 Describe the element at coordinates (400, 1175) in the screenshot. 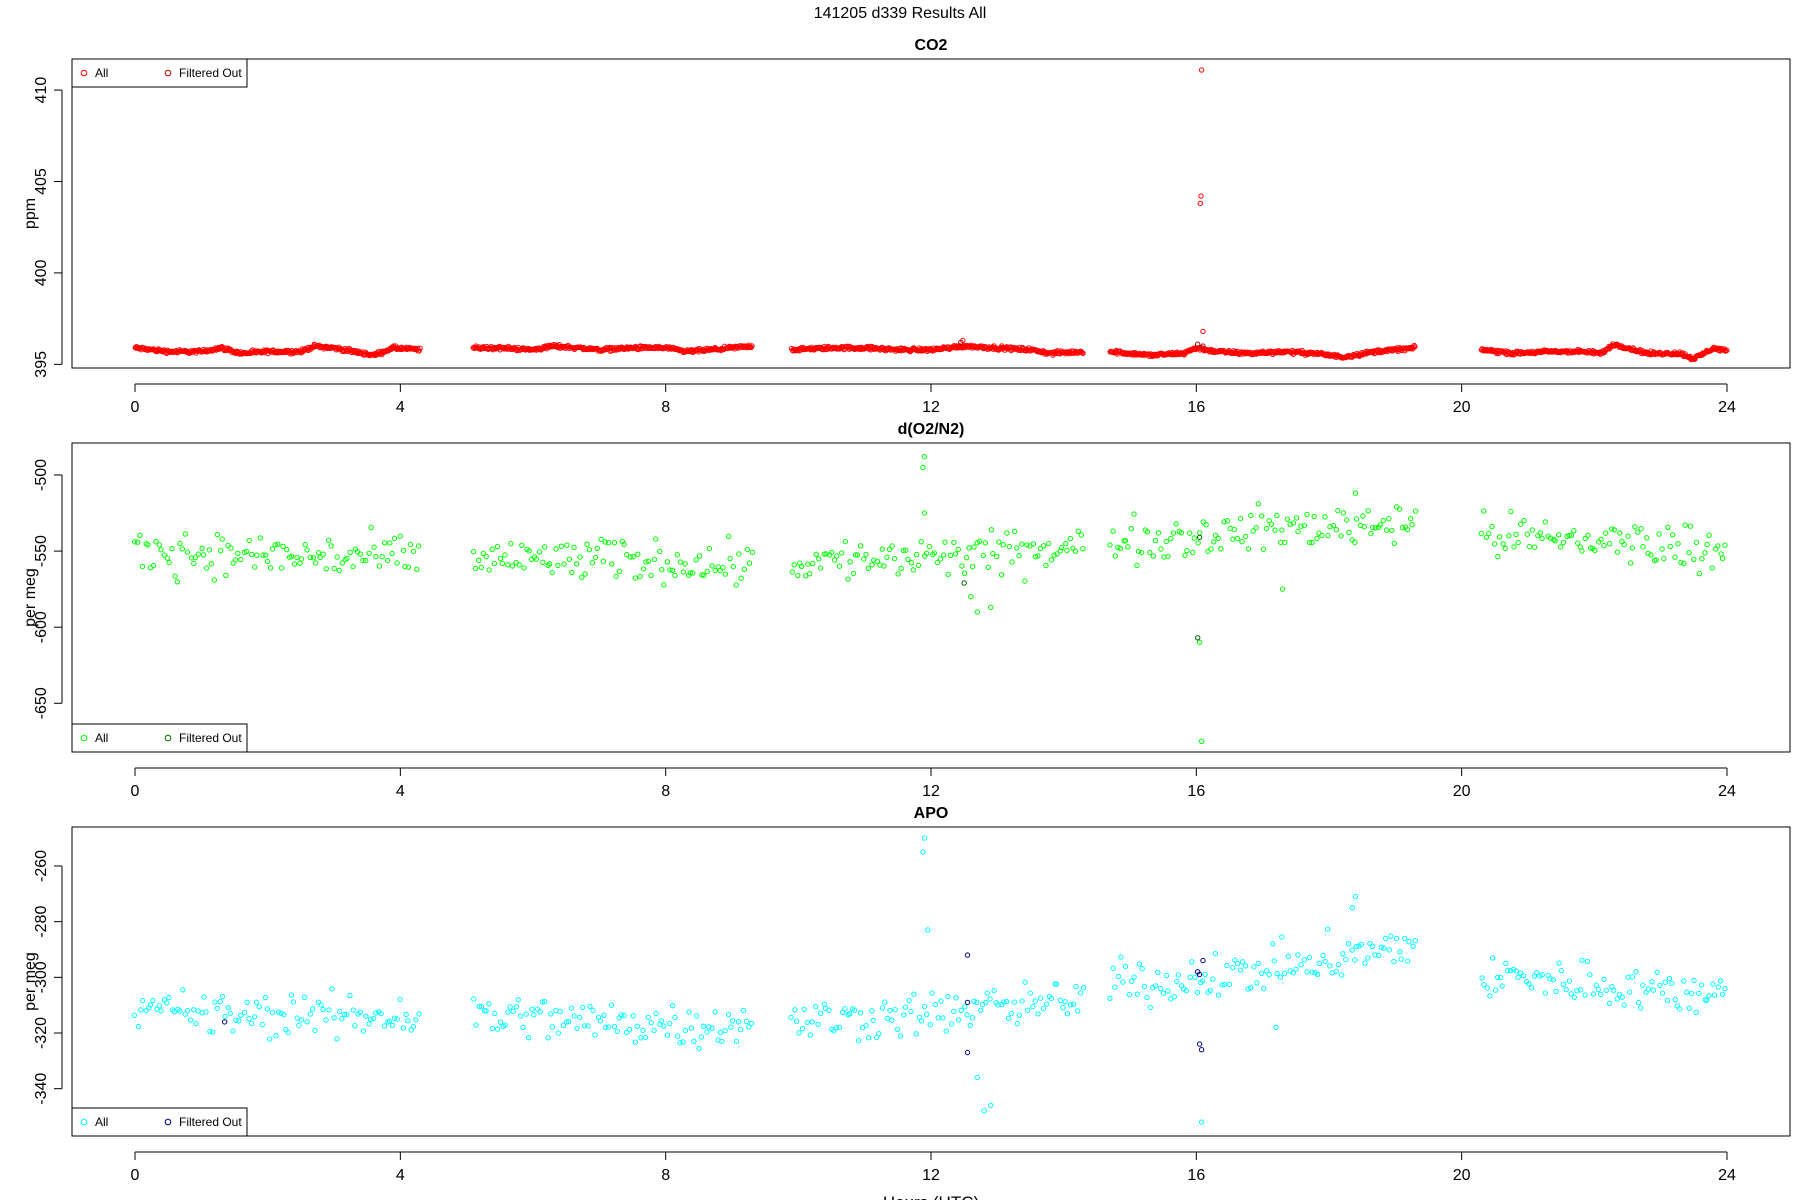

I see `x-tick-label: 4` at that location.